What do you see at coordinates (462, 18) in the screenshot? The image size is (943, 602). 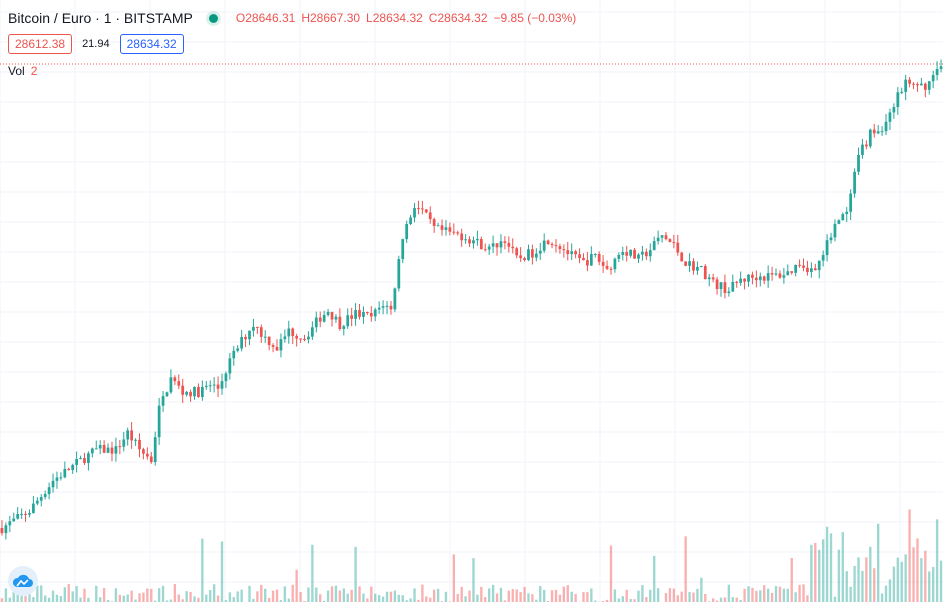 I see `close-value: 28634.32` at bounding box center [462, 18].